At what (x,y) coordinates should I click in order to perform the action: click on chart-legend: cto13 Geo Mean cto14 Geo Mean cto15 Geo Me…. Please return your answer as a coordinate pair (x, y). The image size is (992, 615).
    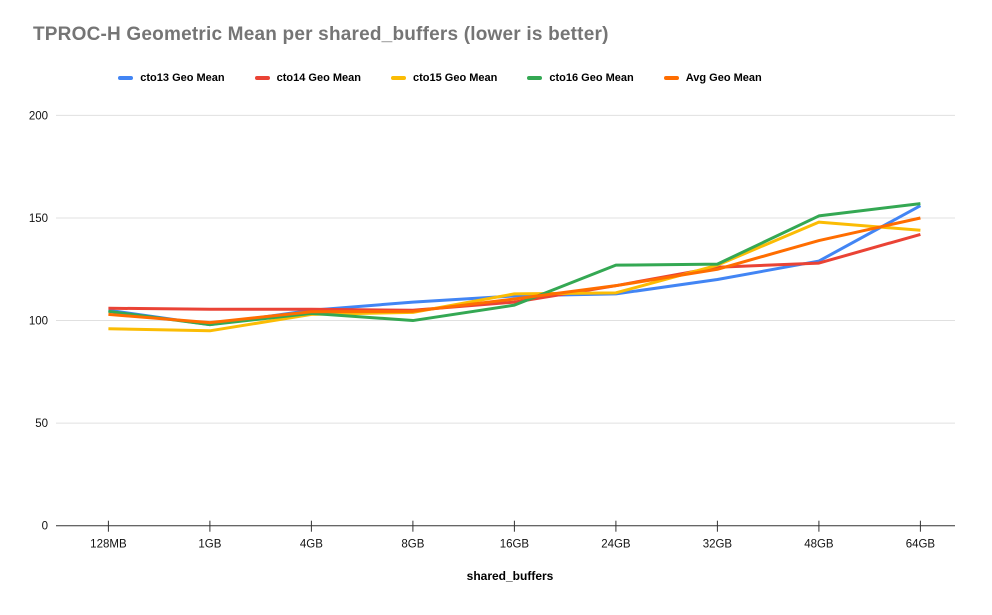
    Looking at the image, I should click on (440, 78).